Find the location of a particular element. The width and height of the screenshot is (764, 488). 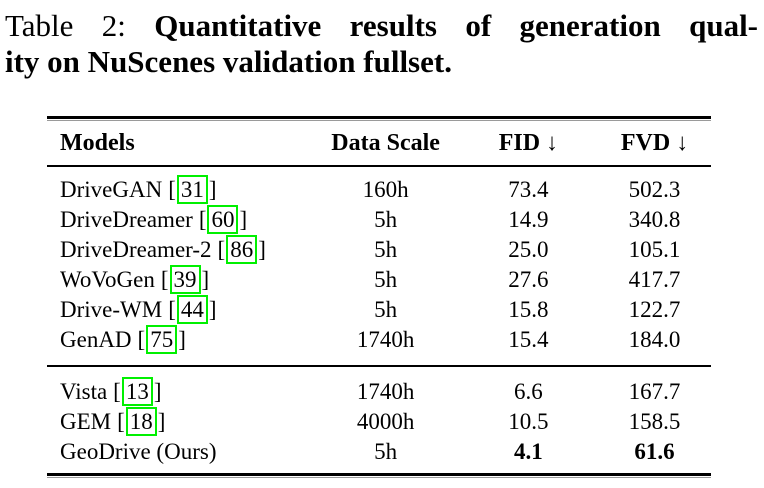

table-top-rule is located at coordinates (379, 118).